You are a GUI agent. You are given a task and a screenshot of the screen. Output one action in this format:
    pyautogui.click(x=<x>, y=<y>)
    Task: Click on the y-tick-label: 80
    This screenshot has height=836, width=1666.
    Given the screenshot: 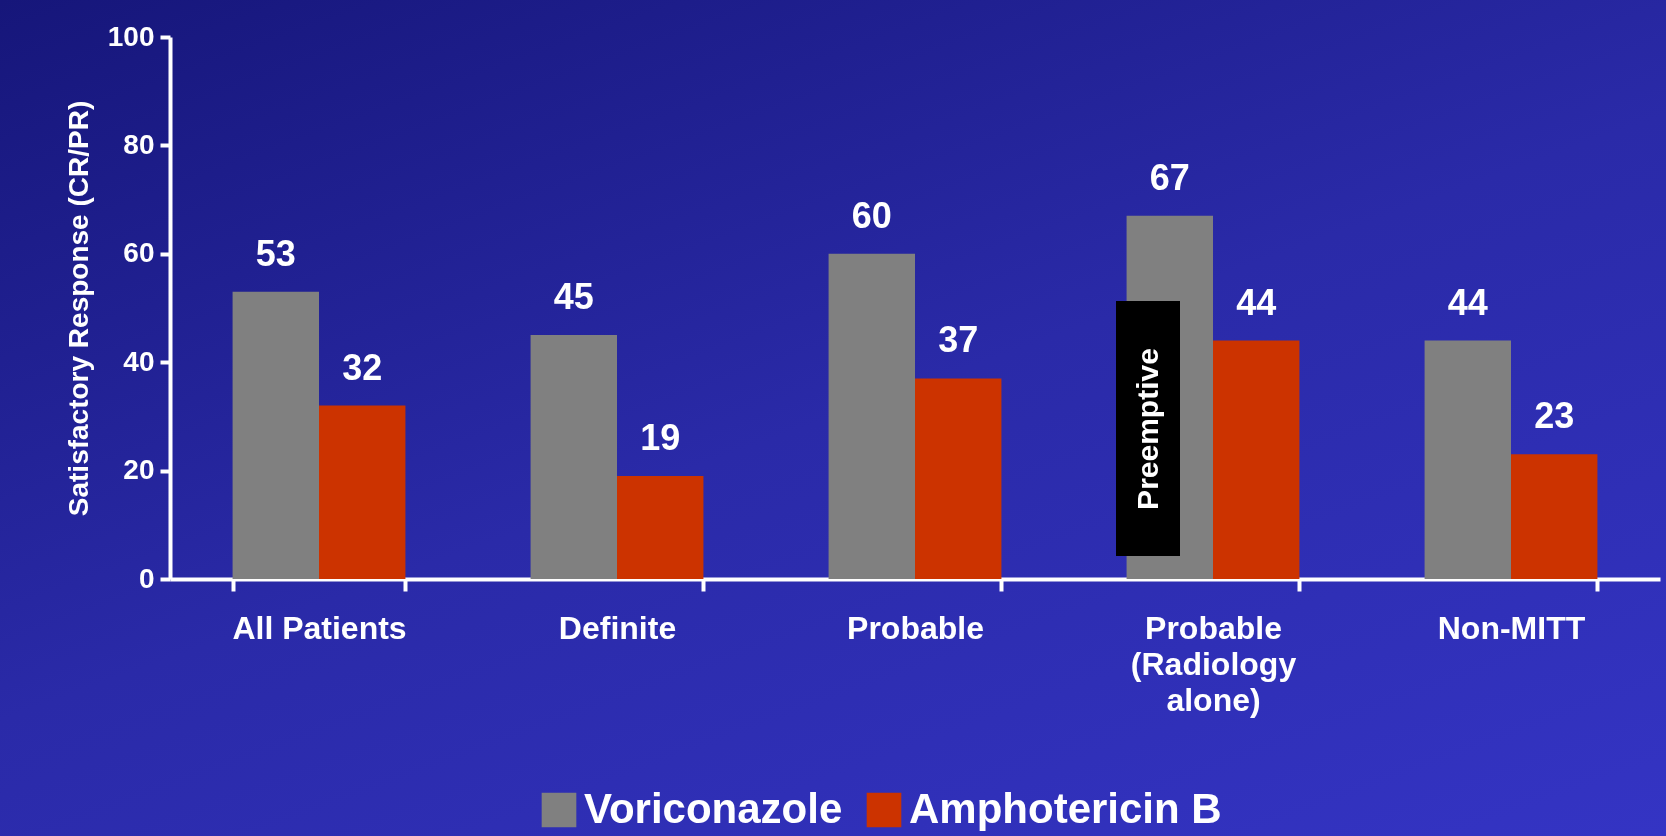 What is the action you would take?
    pyautogui.click(x=139, y=144)
    